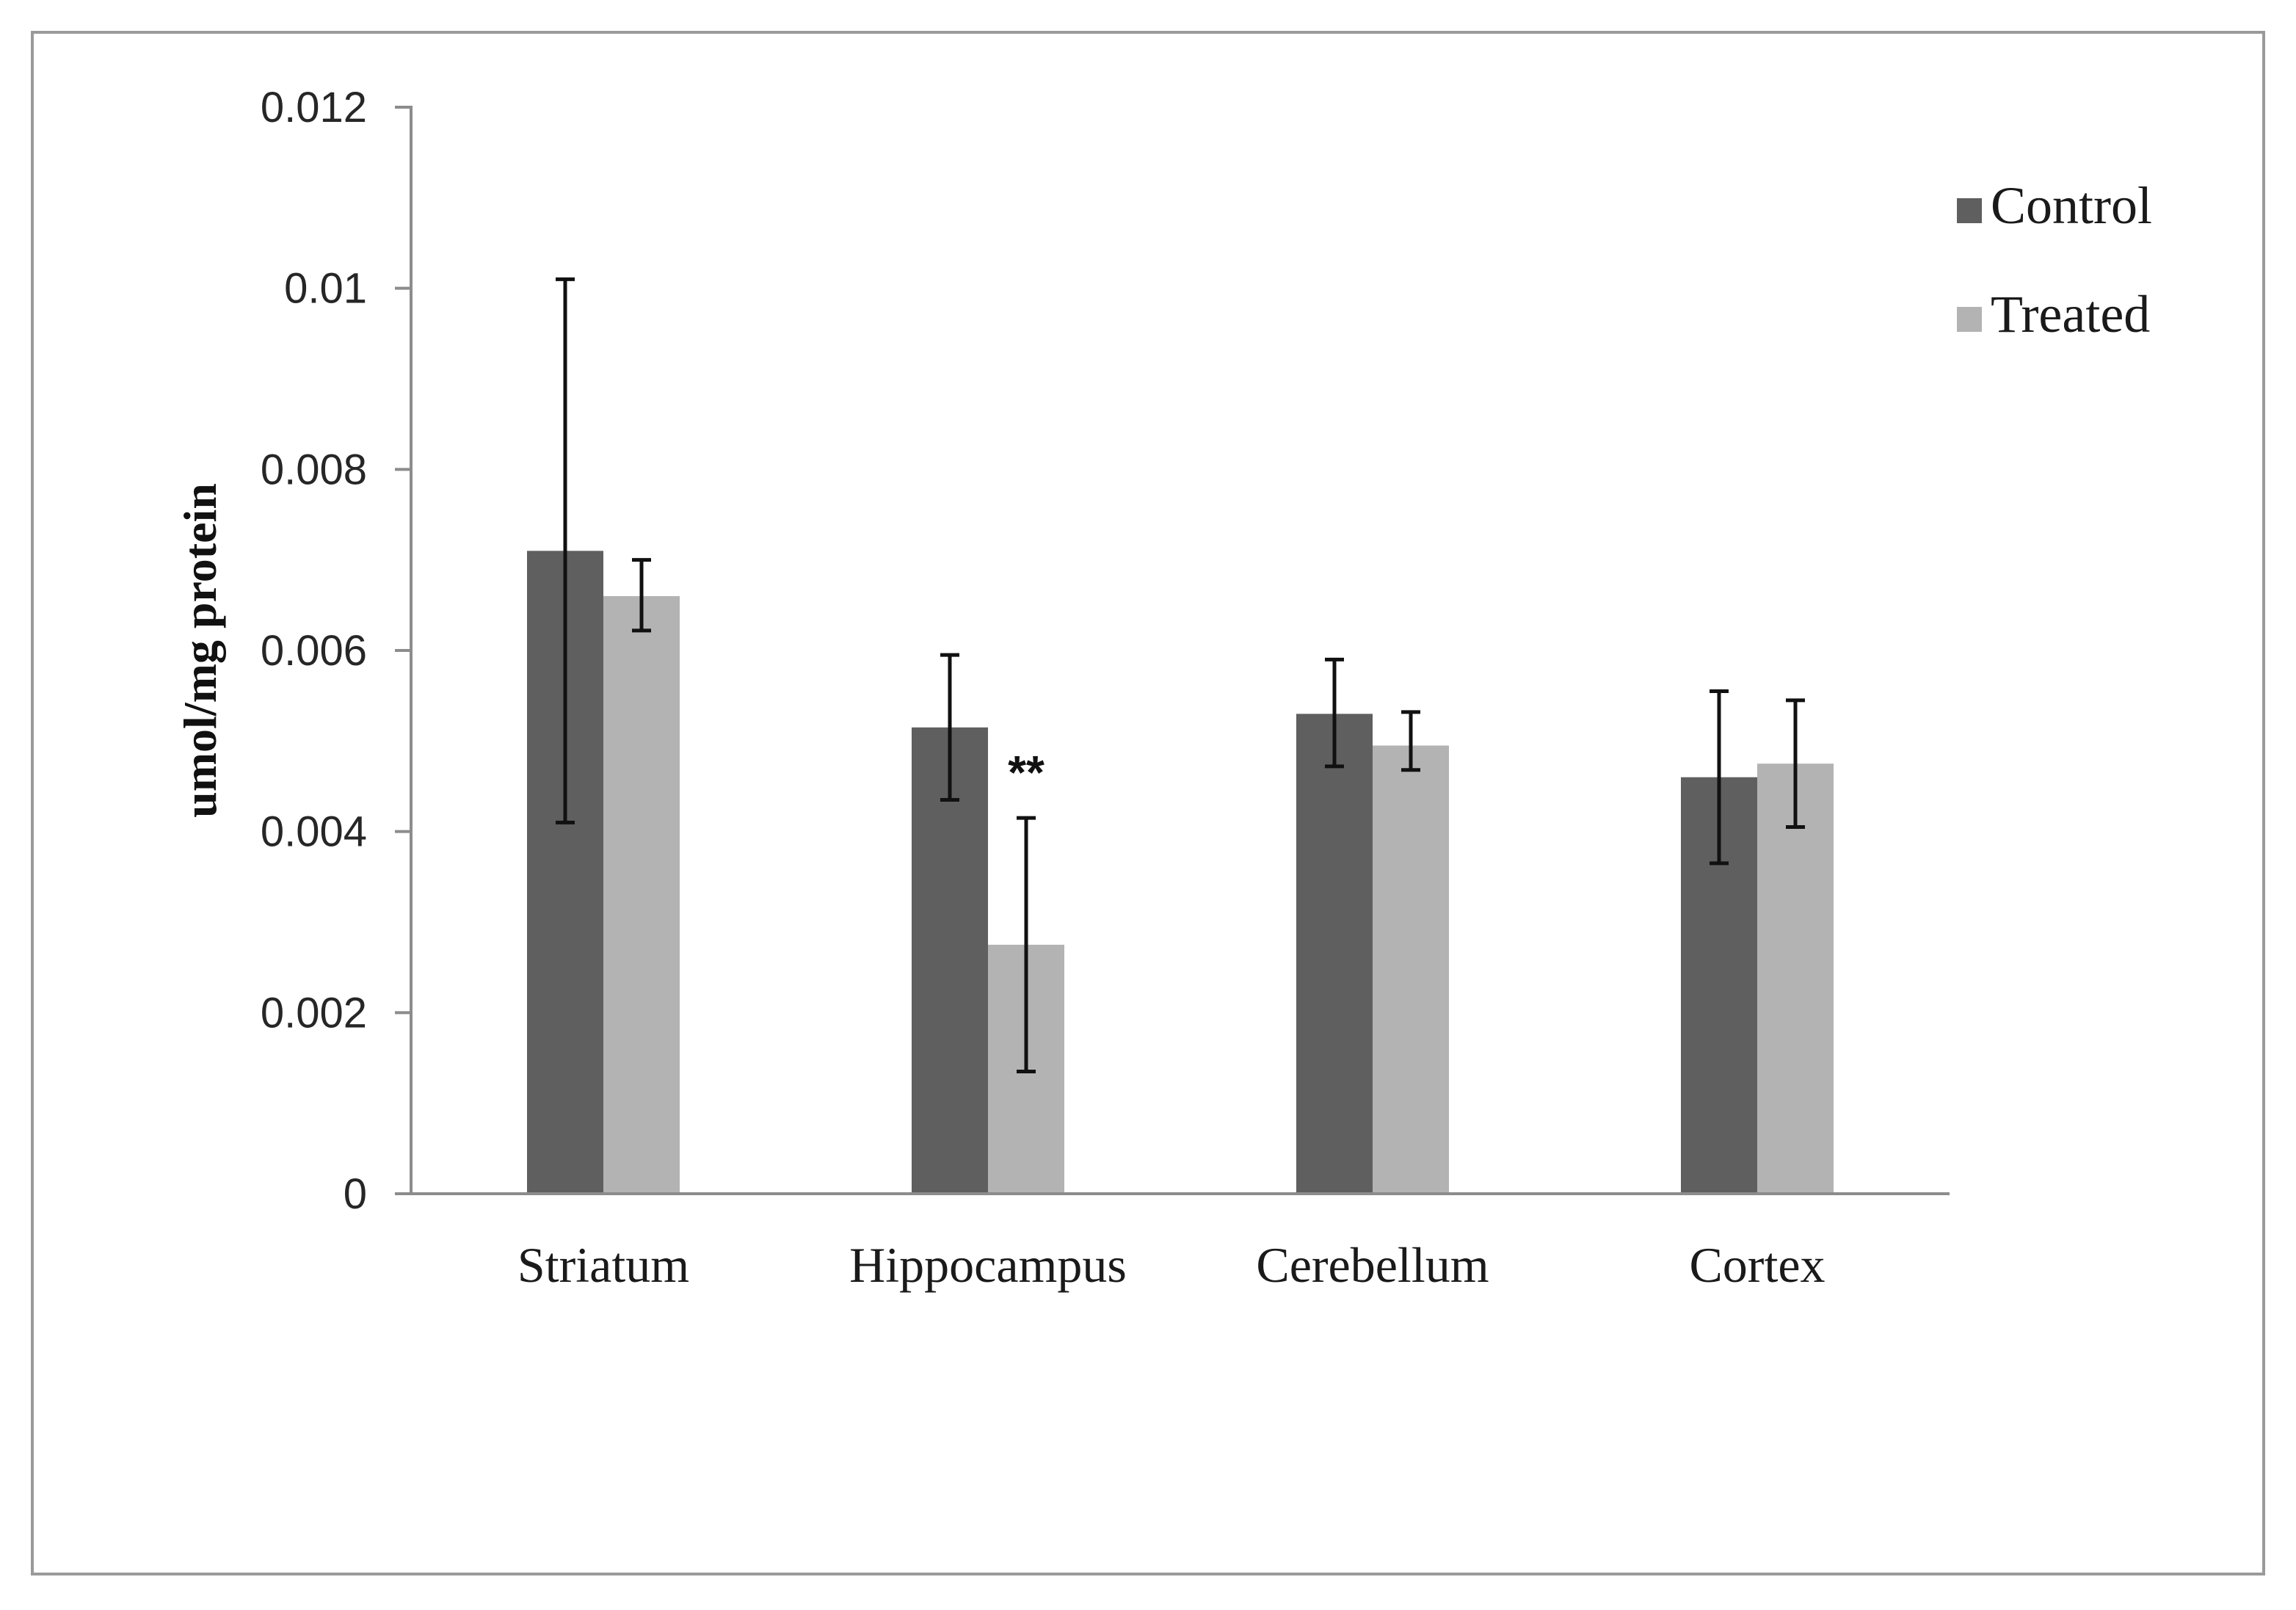 This screenshot has width=2296, height=1610. Describe the element at coordinates (950, 960) in the screenshot. I see `bar-control-hippocampus` at that location.